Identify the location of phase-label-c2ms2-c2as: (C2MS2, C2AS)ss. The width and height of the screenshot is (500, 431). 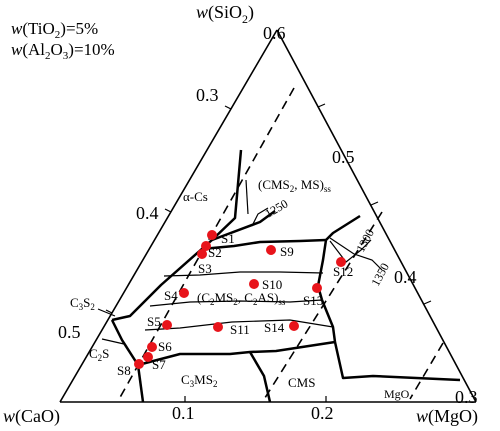
(241, 298).